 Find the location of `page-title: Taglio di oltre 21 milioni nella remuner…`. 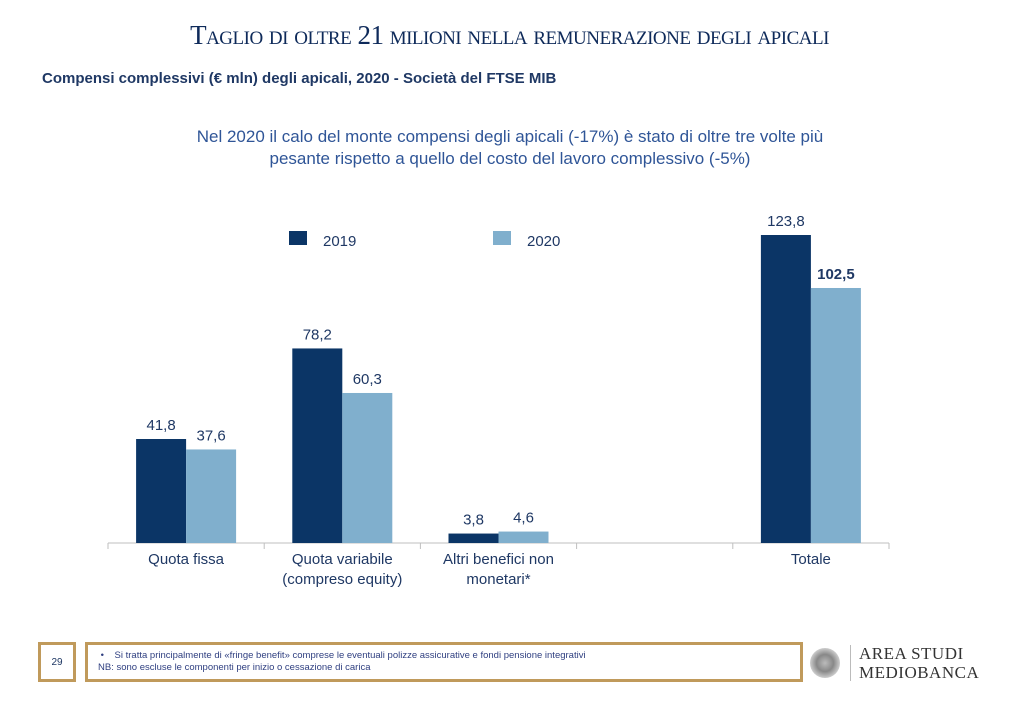

page-title: Taglio di oltre 21 milioni nella remuner… is located at coordinates (509, 35).